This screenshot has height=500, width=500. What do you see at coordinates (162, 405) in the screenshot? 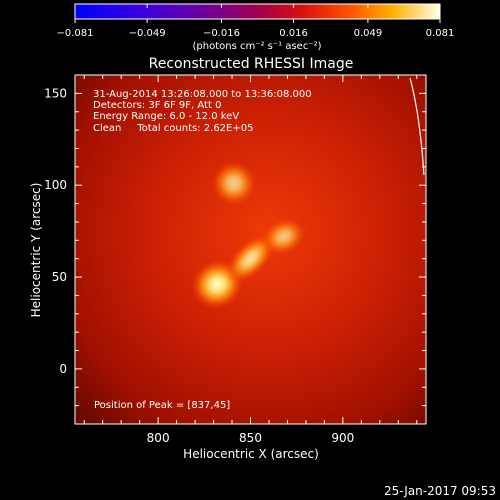
I see `peak-position-label: Position of Peak = [837,45]` at bounding box center [162, 405].